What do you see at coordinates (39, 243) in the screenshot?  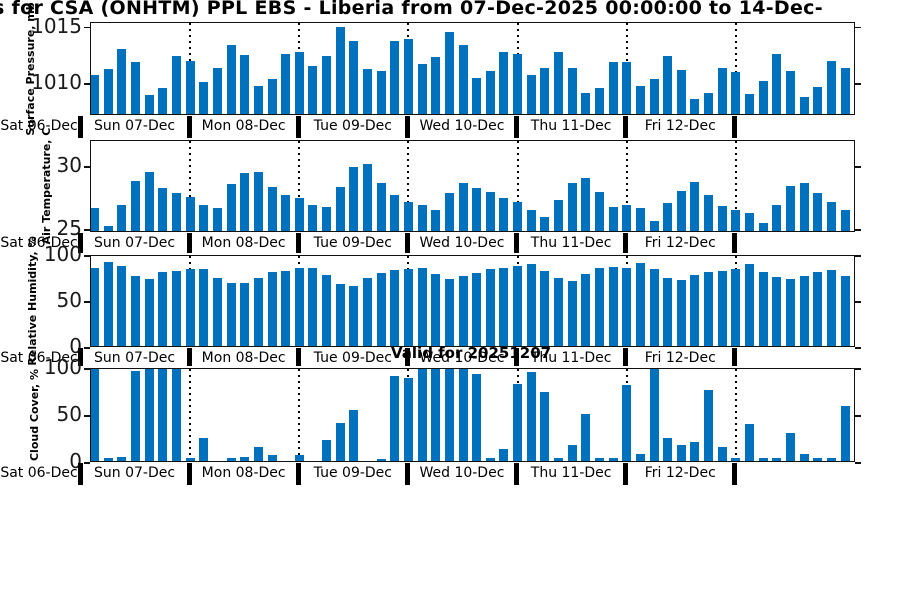 I see `day-label: Sat 06-Dec` at bounding box center [39, 243].